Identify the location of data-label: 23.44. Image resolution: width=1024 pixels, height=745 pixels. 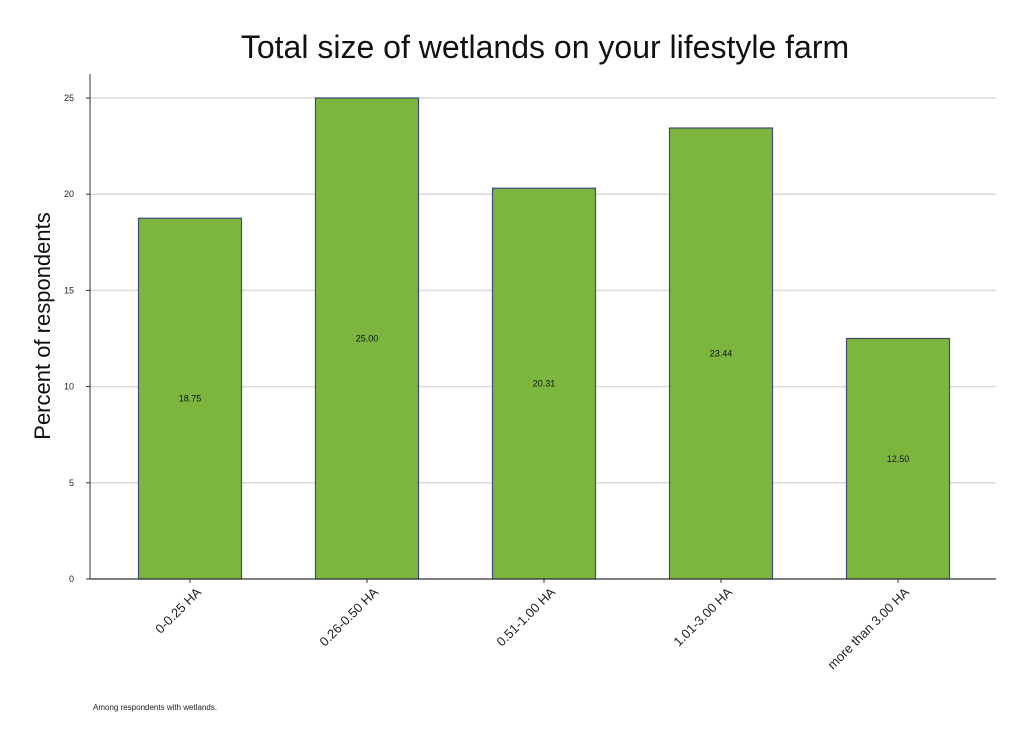
(721, 354).